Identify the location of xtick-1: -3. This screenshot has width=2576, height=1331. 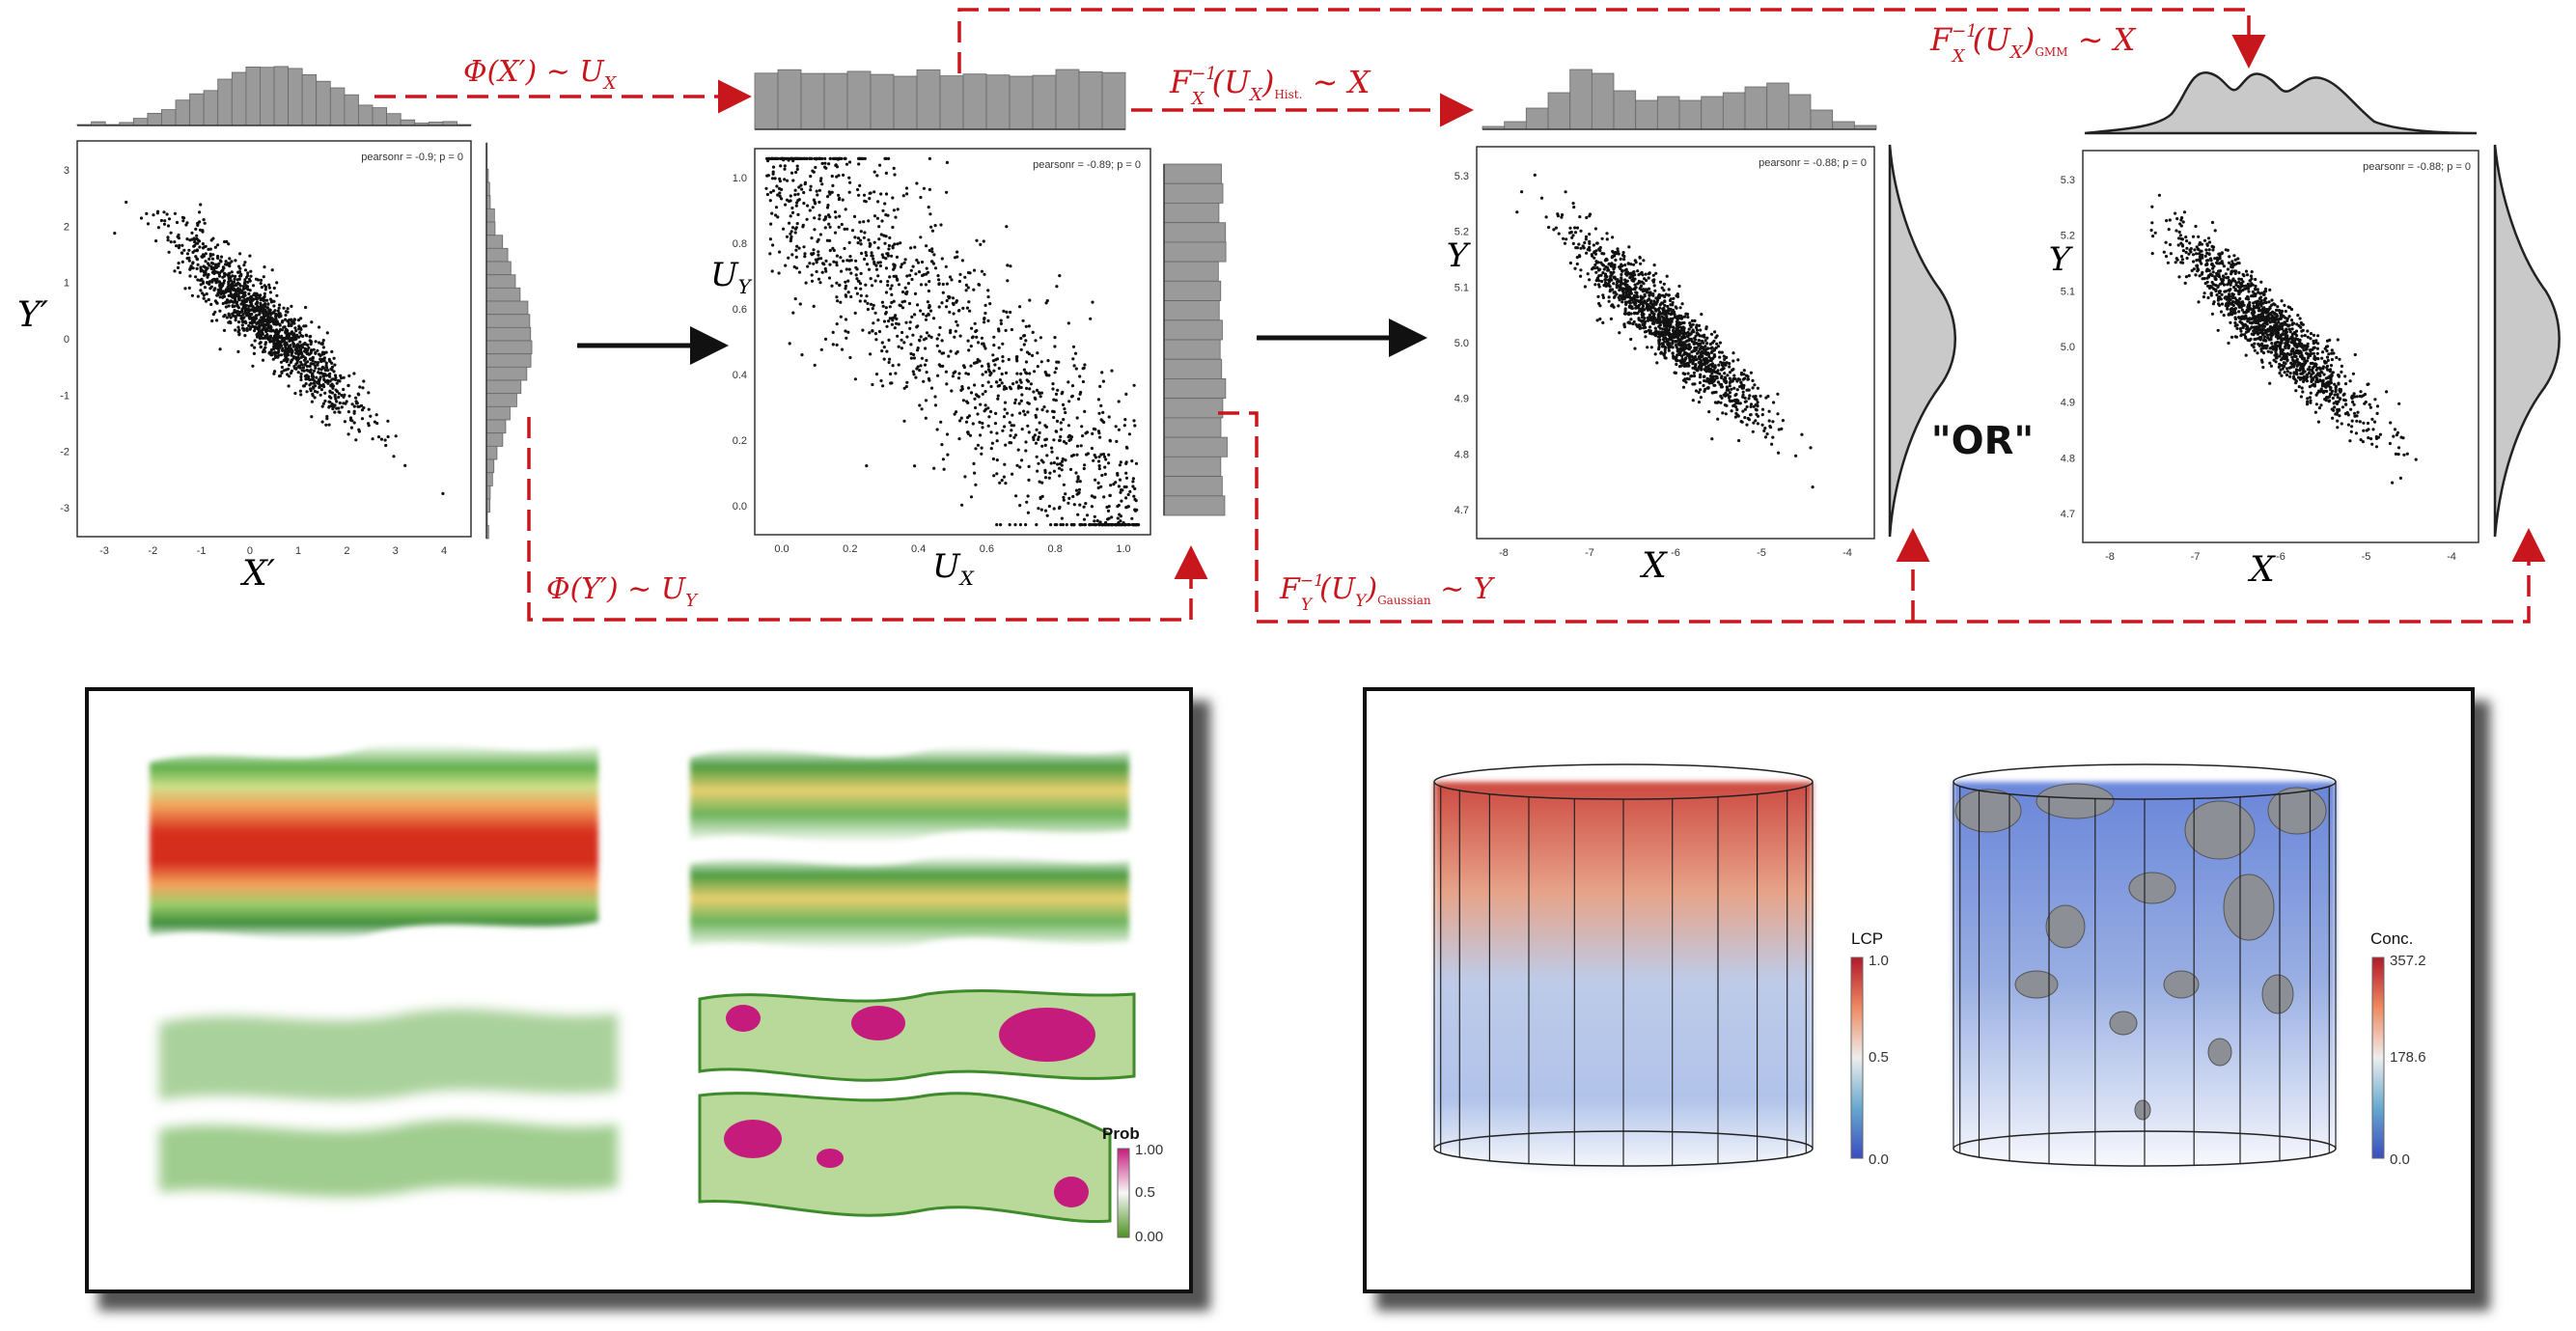
(104, 551).